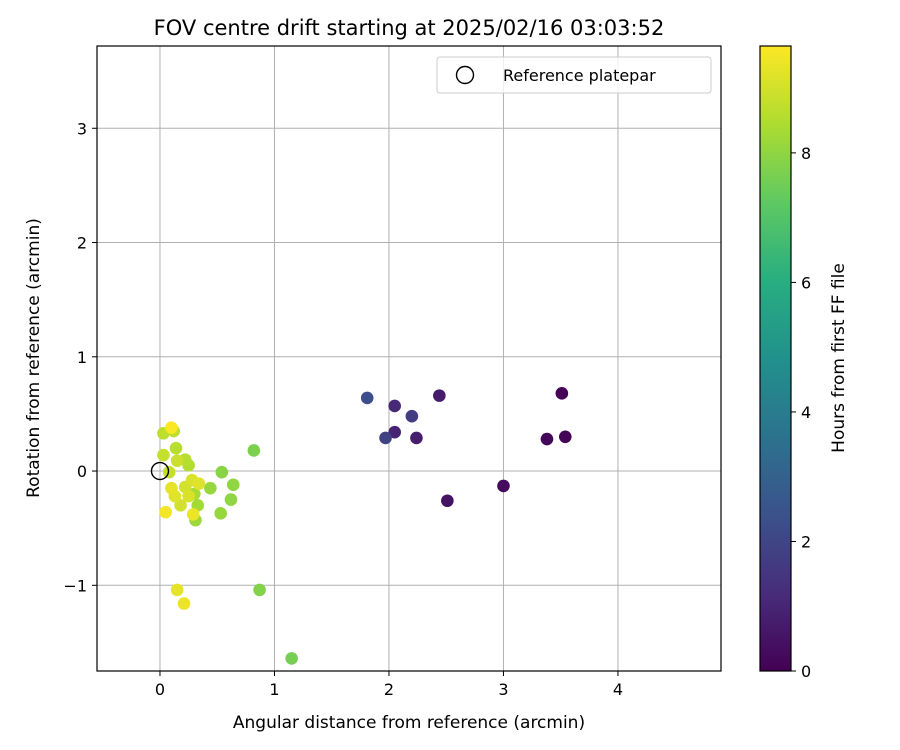  I want to click on colorbar-gradient, so click(775, 358).